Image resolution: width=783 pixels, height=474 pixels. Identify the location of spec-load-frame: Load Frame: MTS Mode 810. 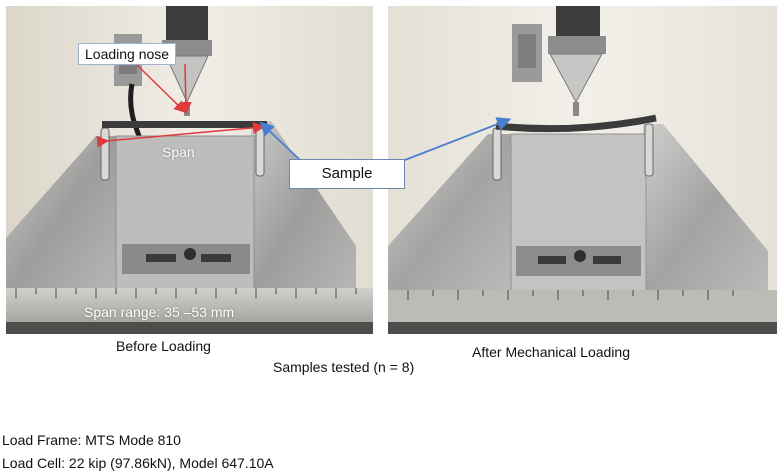
(91, 440).